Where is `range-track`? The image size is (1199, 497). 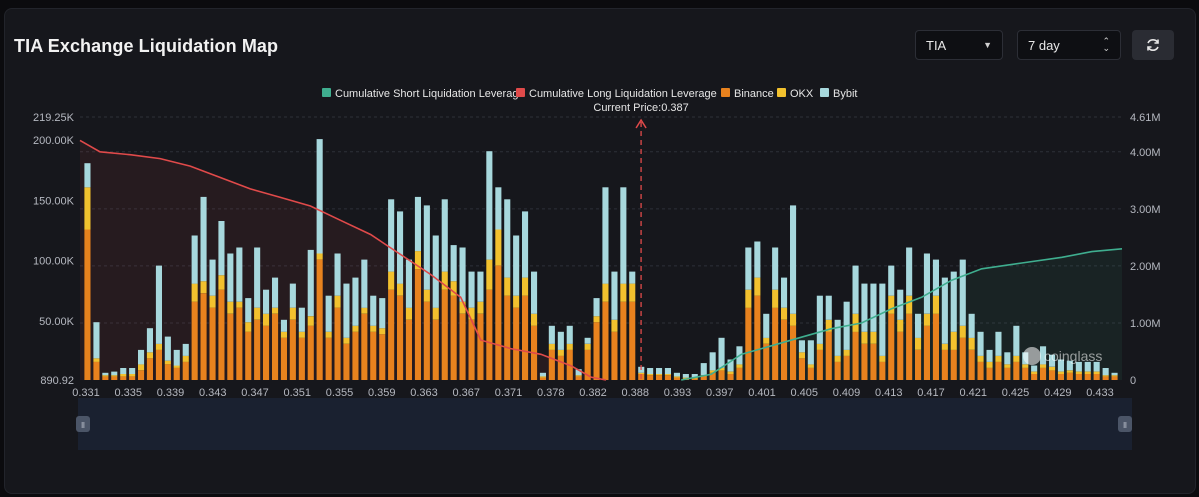 range-track is located at coordinates (605, 424).